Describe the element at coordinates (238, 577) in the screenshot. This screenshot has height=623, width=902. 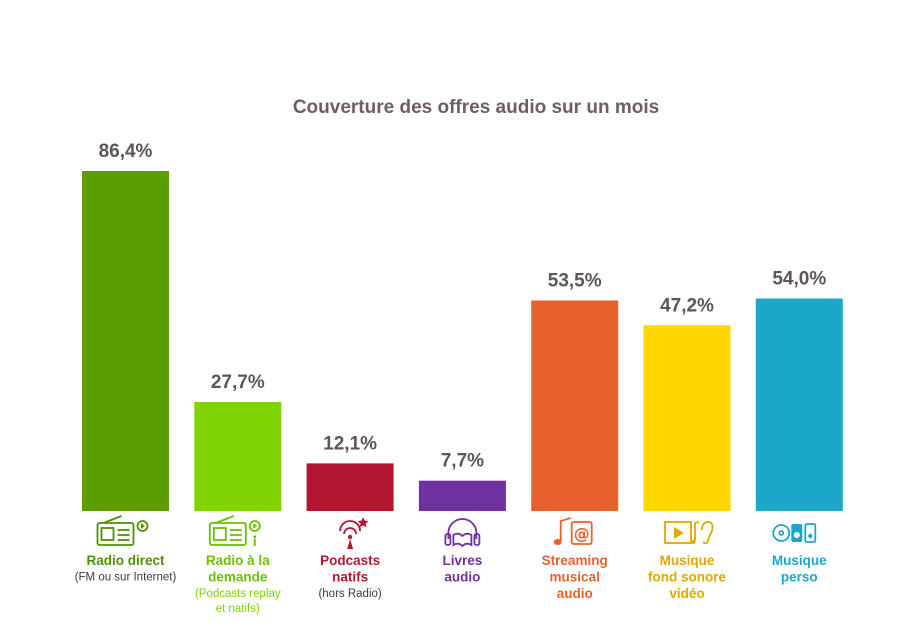
I see `category-name-line: demande` at that location.